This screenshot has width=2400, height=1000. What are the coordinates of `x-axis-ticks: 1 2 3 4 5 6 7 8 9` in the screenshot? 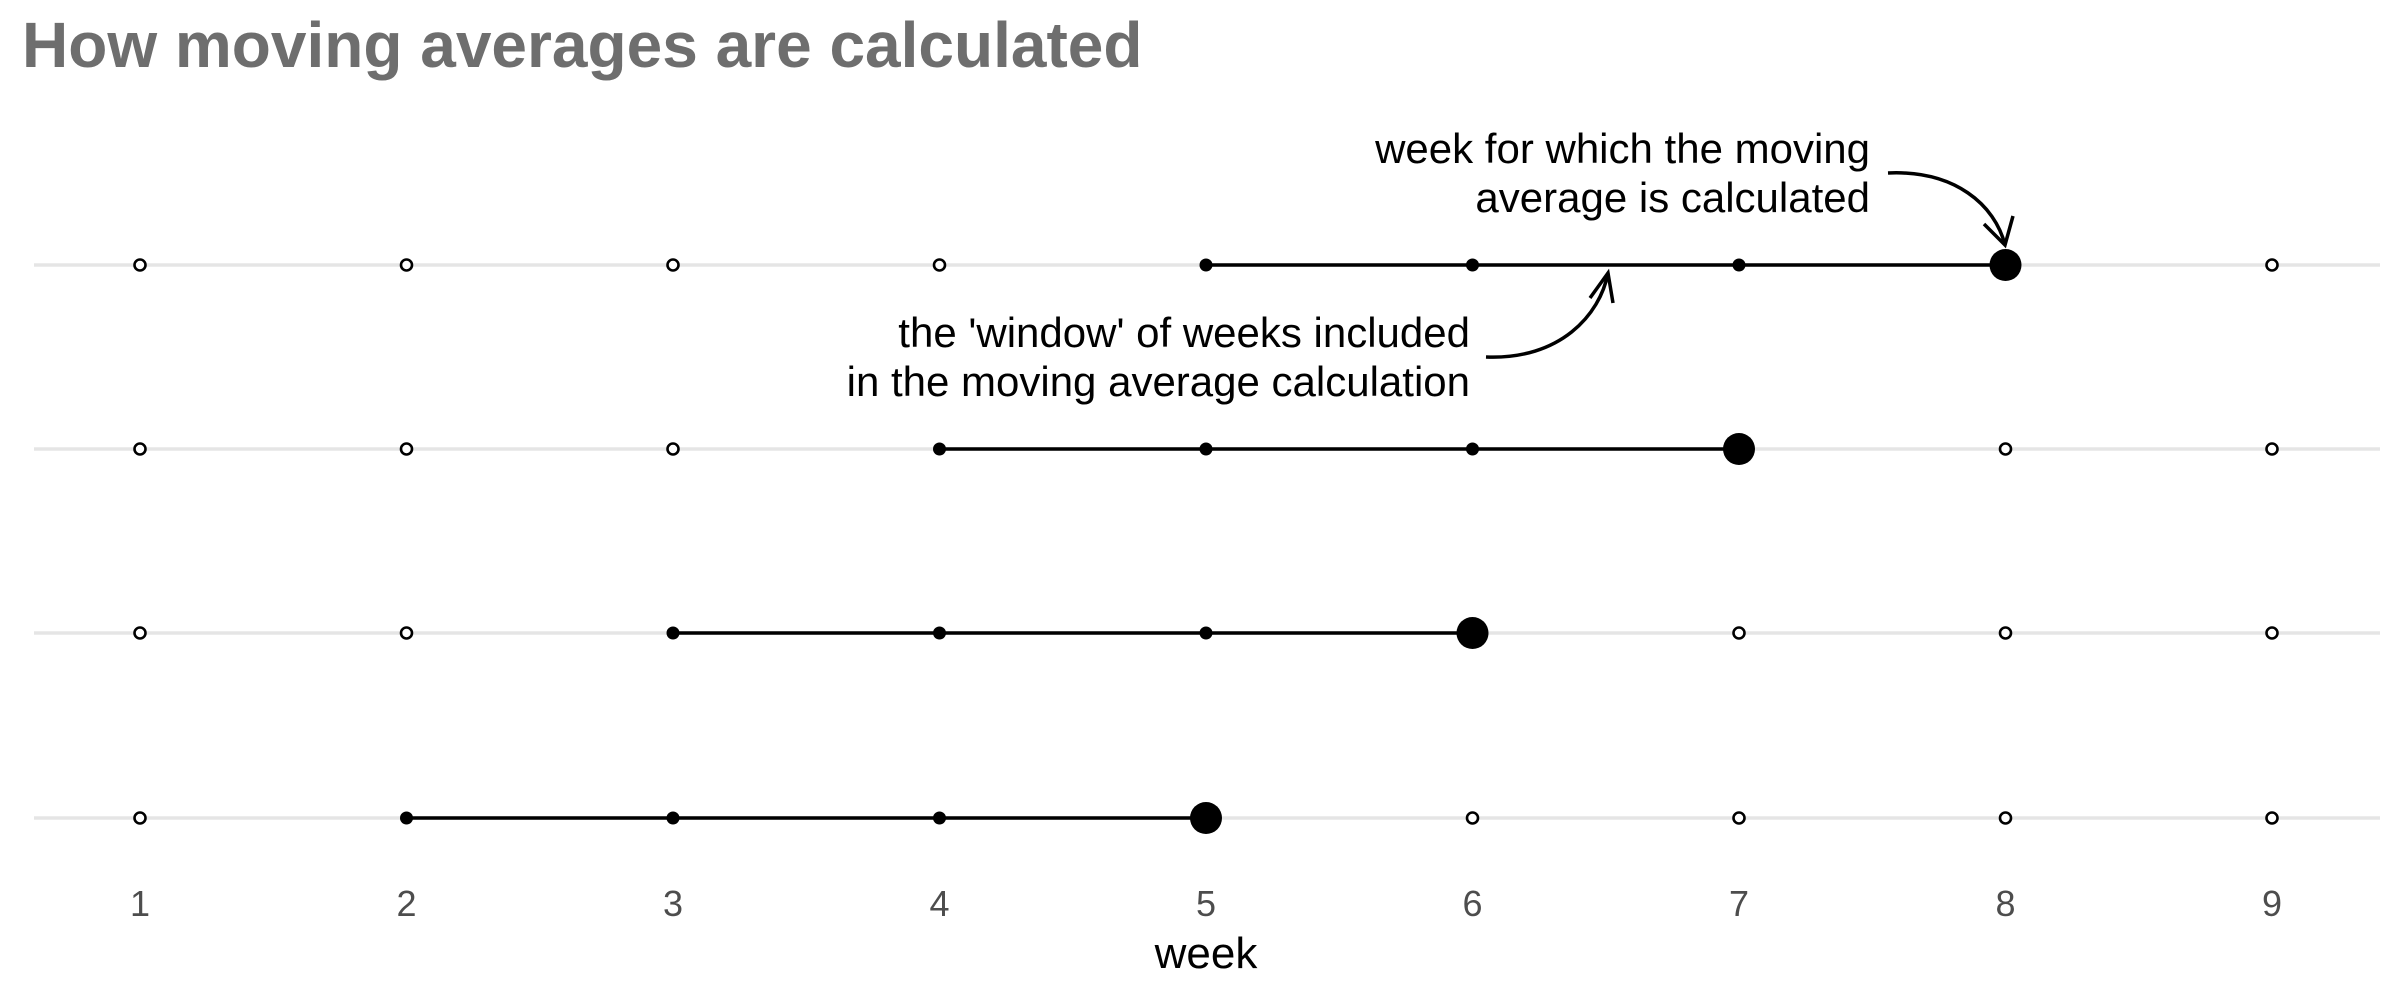 It's located at (1206, 903).